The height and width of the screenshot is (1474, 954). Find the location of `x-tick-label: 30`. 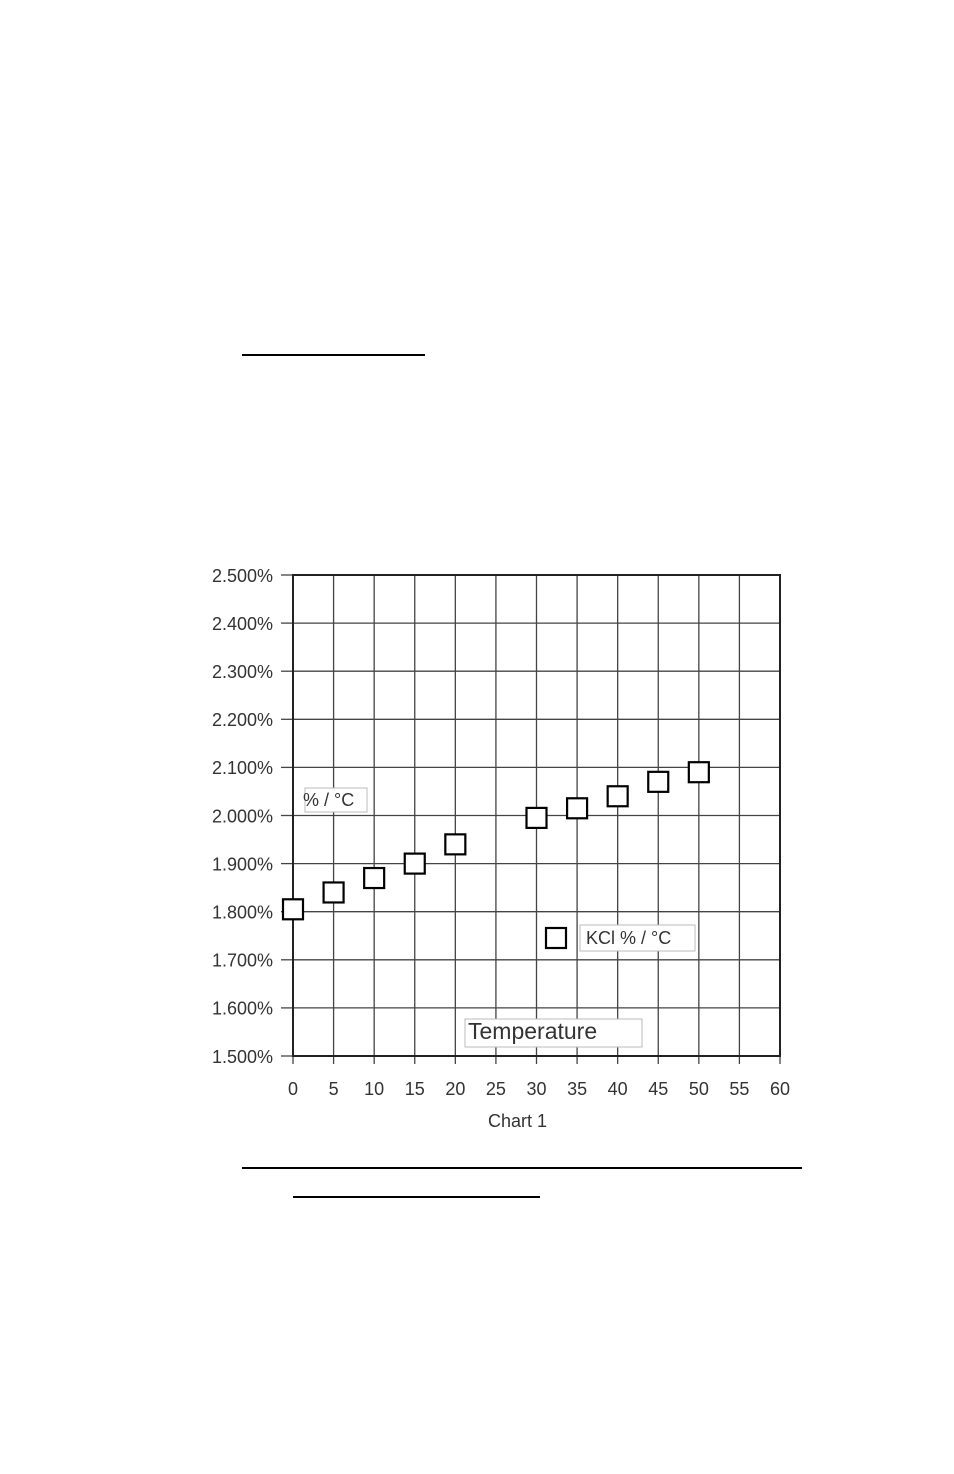

x-tick-label: 30 is located at coordinates (536, 1089).